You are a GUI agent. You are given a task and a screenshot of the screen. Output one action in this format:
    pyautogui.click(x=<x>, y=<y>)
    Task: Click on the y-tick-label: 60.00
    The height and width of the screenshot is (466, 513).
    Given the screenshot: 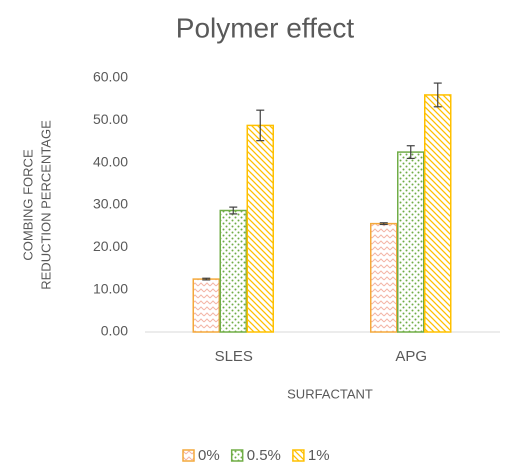 What is the action you would take?
    pyautogui.click(x=110, y=77)
    